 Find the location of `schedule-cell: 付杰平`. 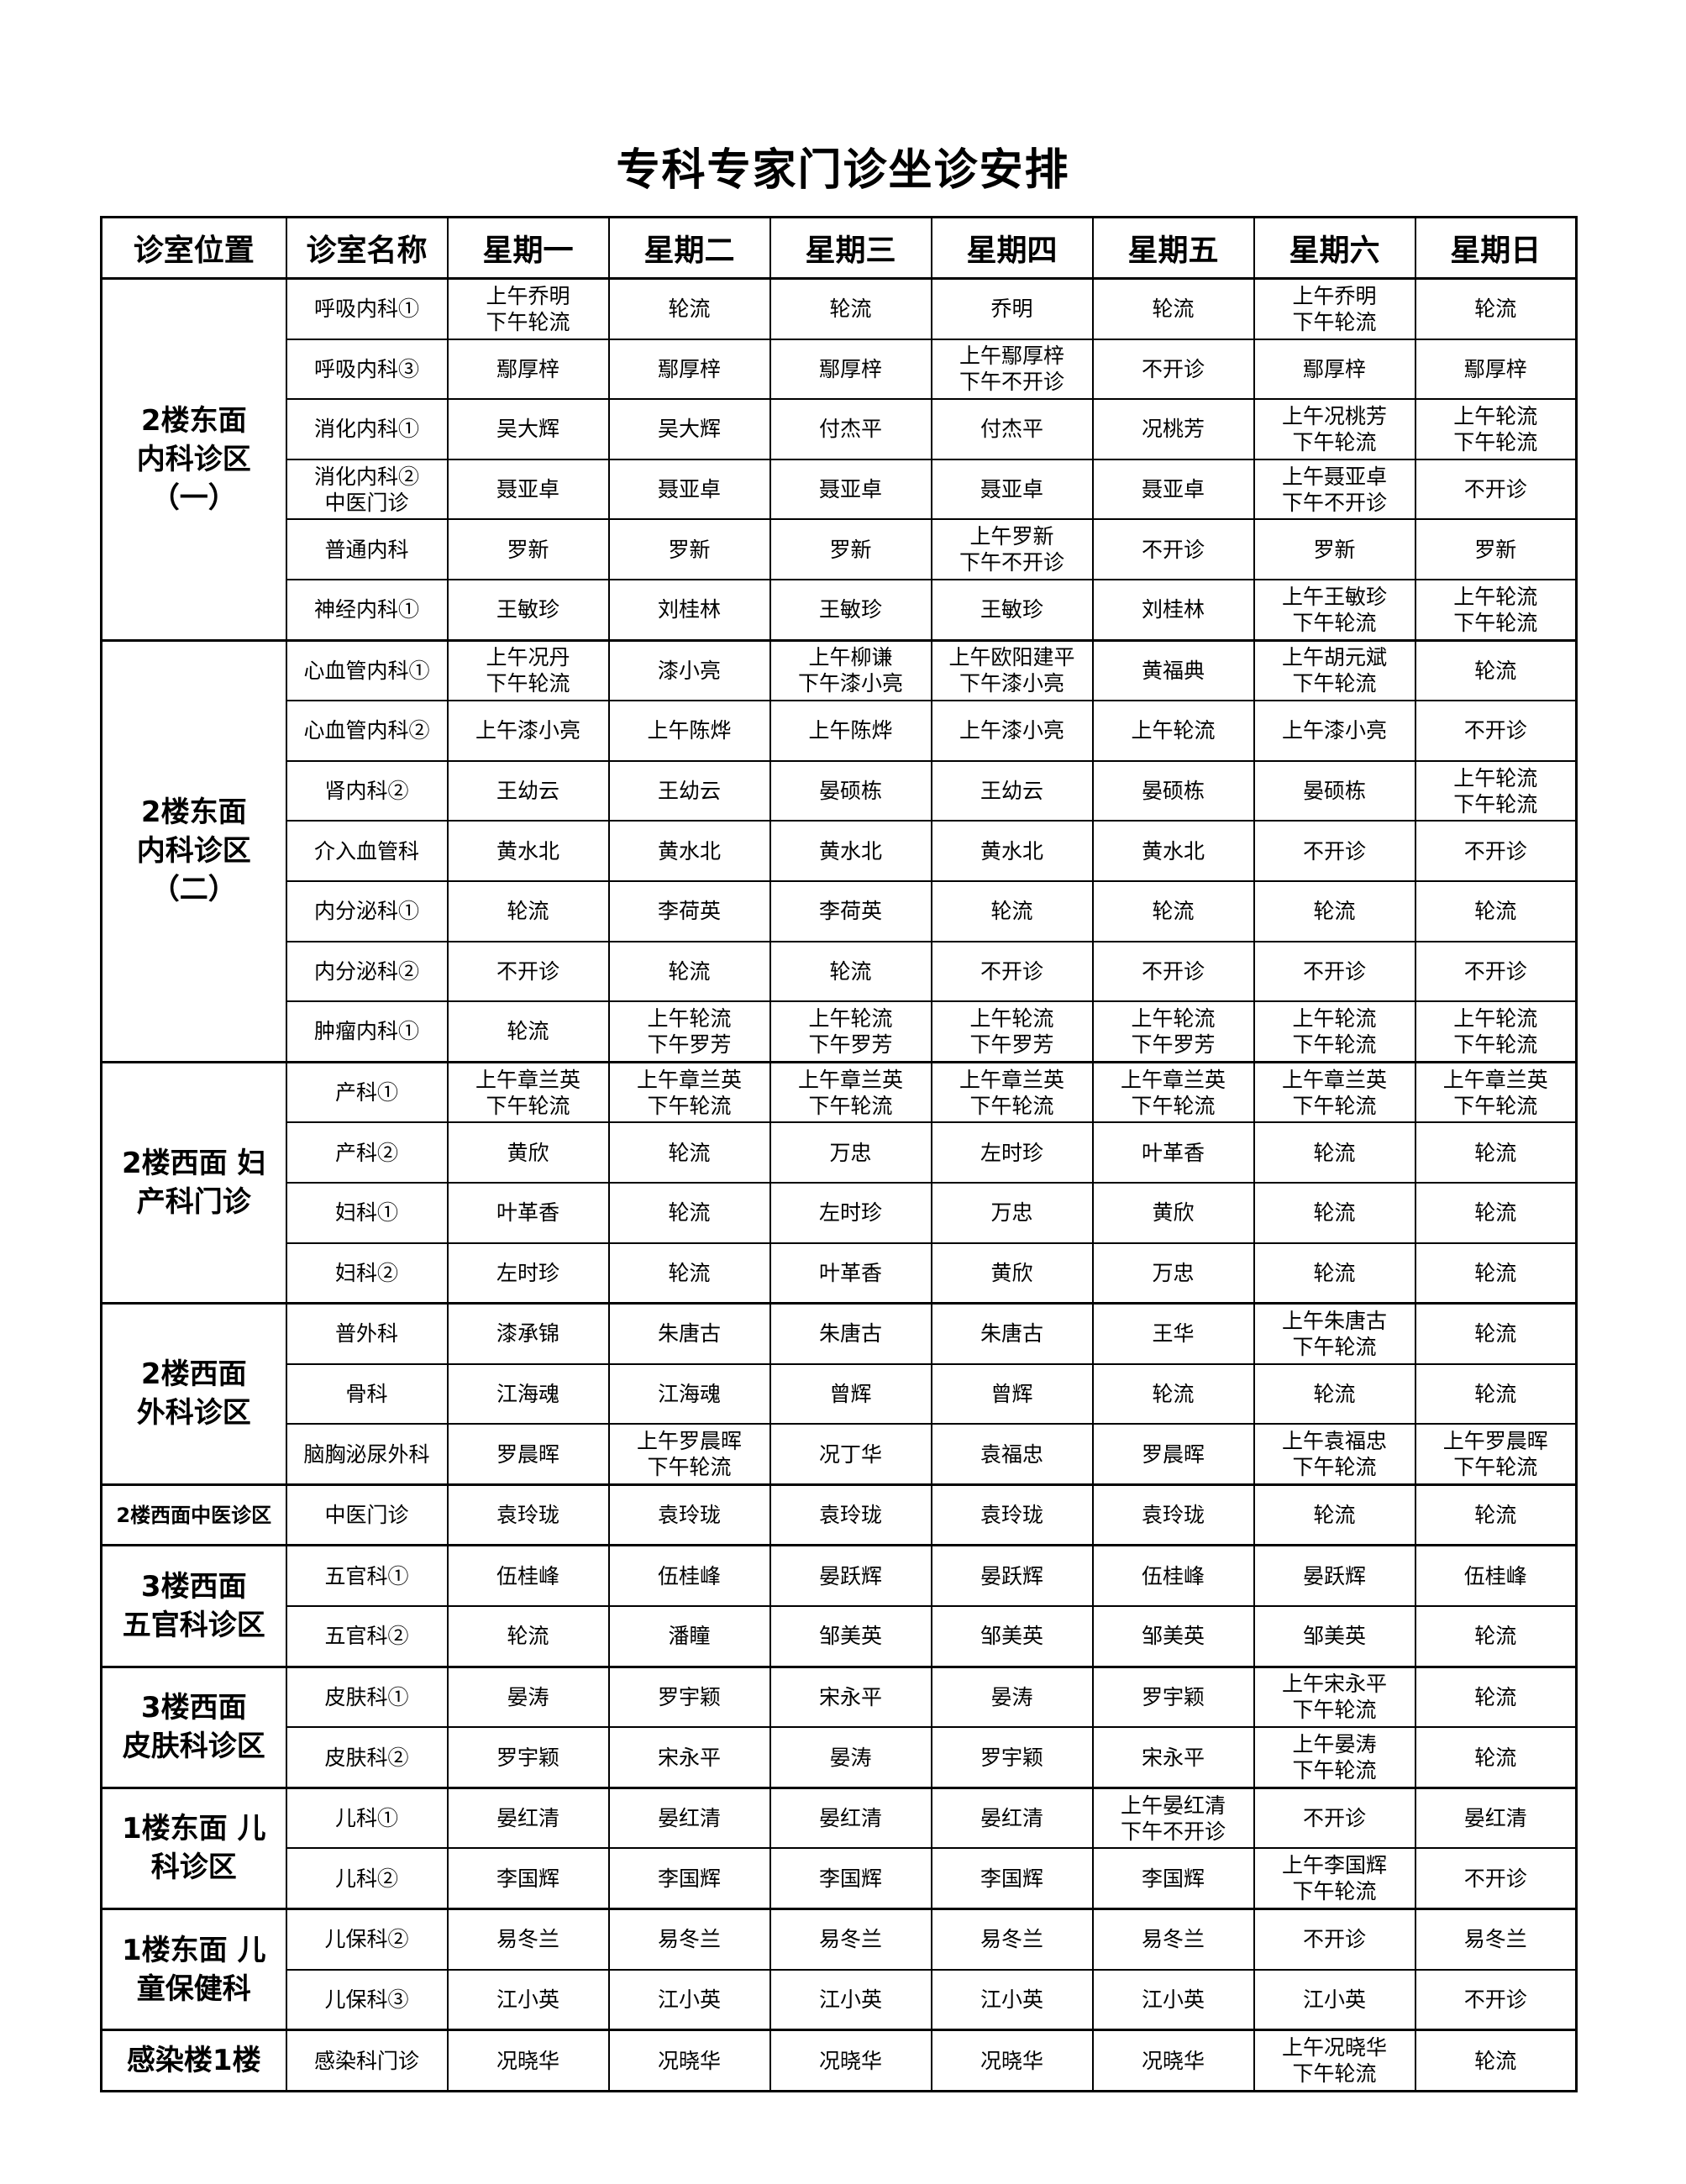

schedule-cell: 付杰平 is located at coordinates (850, 429).